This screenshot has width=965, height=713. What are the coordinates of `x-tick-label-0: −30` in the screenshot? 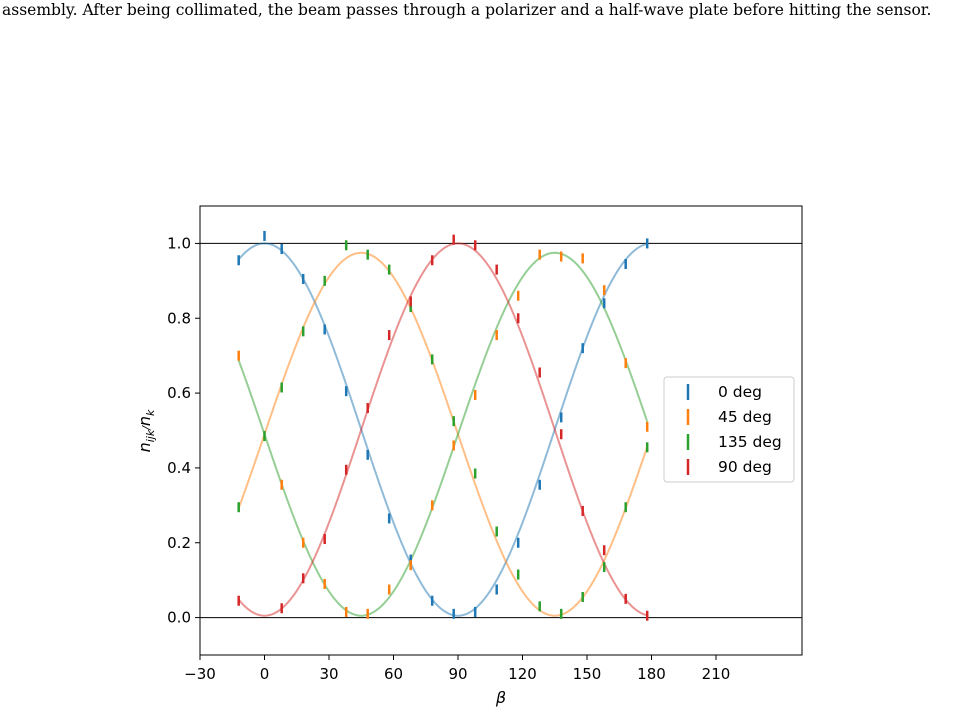 It's located at (200, 674).